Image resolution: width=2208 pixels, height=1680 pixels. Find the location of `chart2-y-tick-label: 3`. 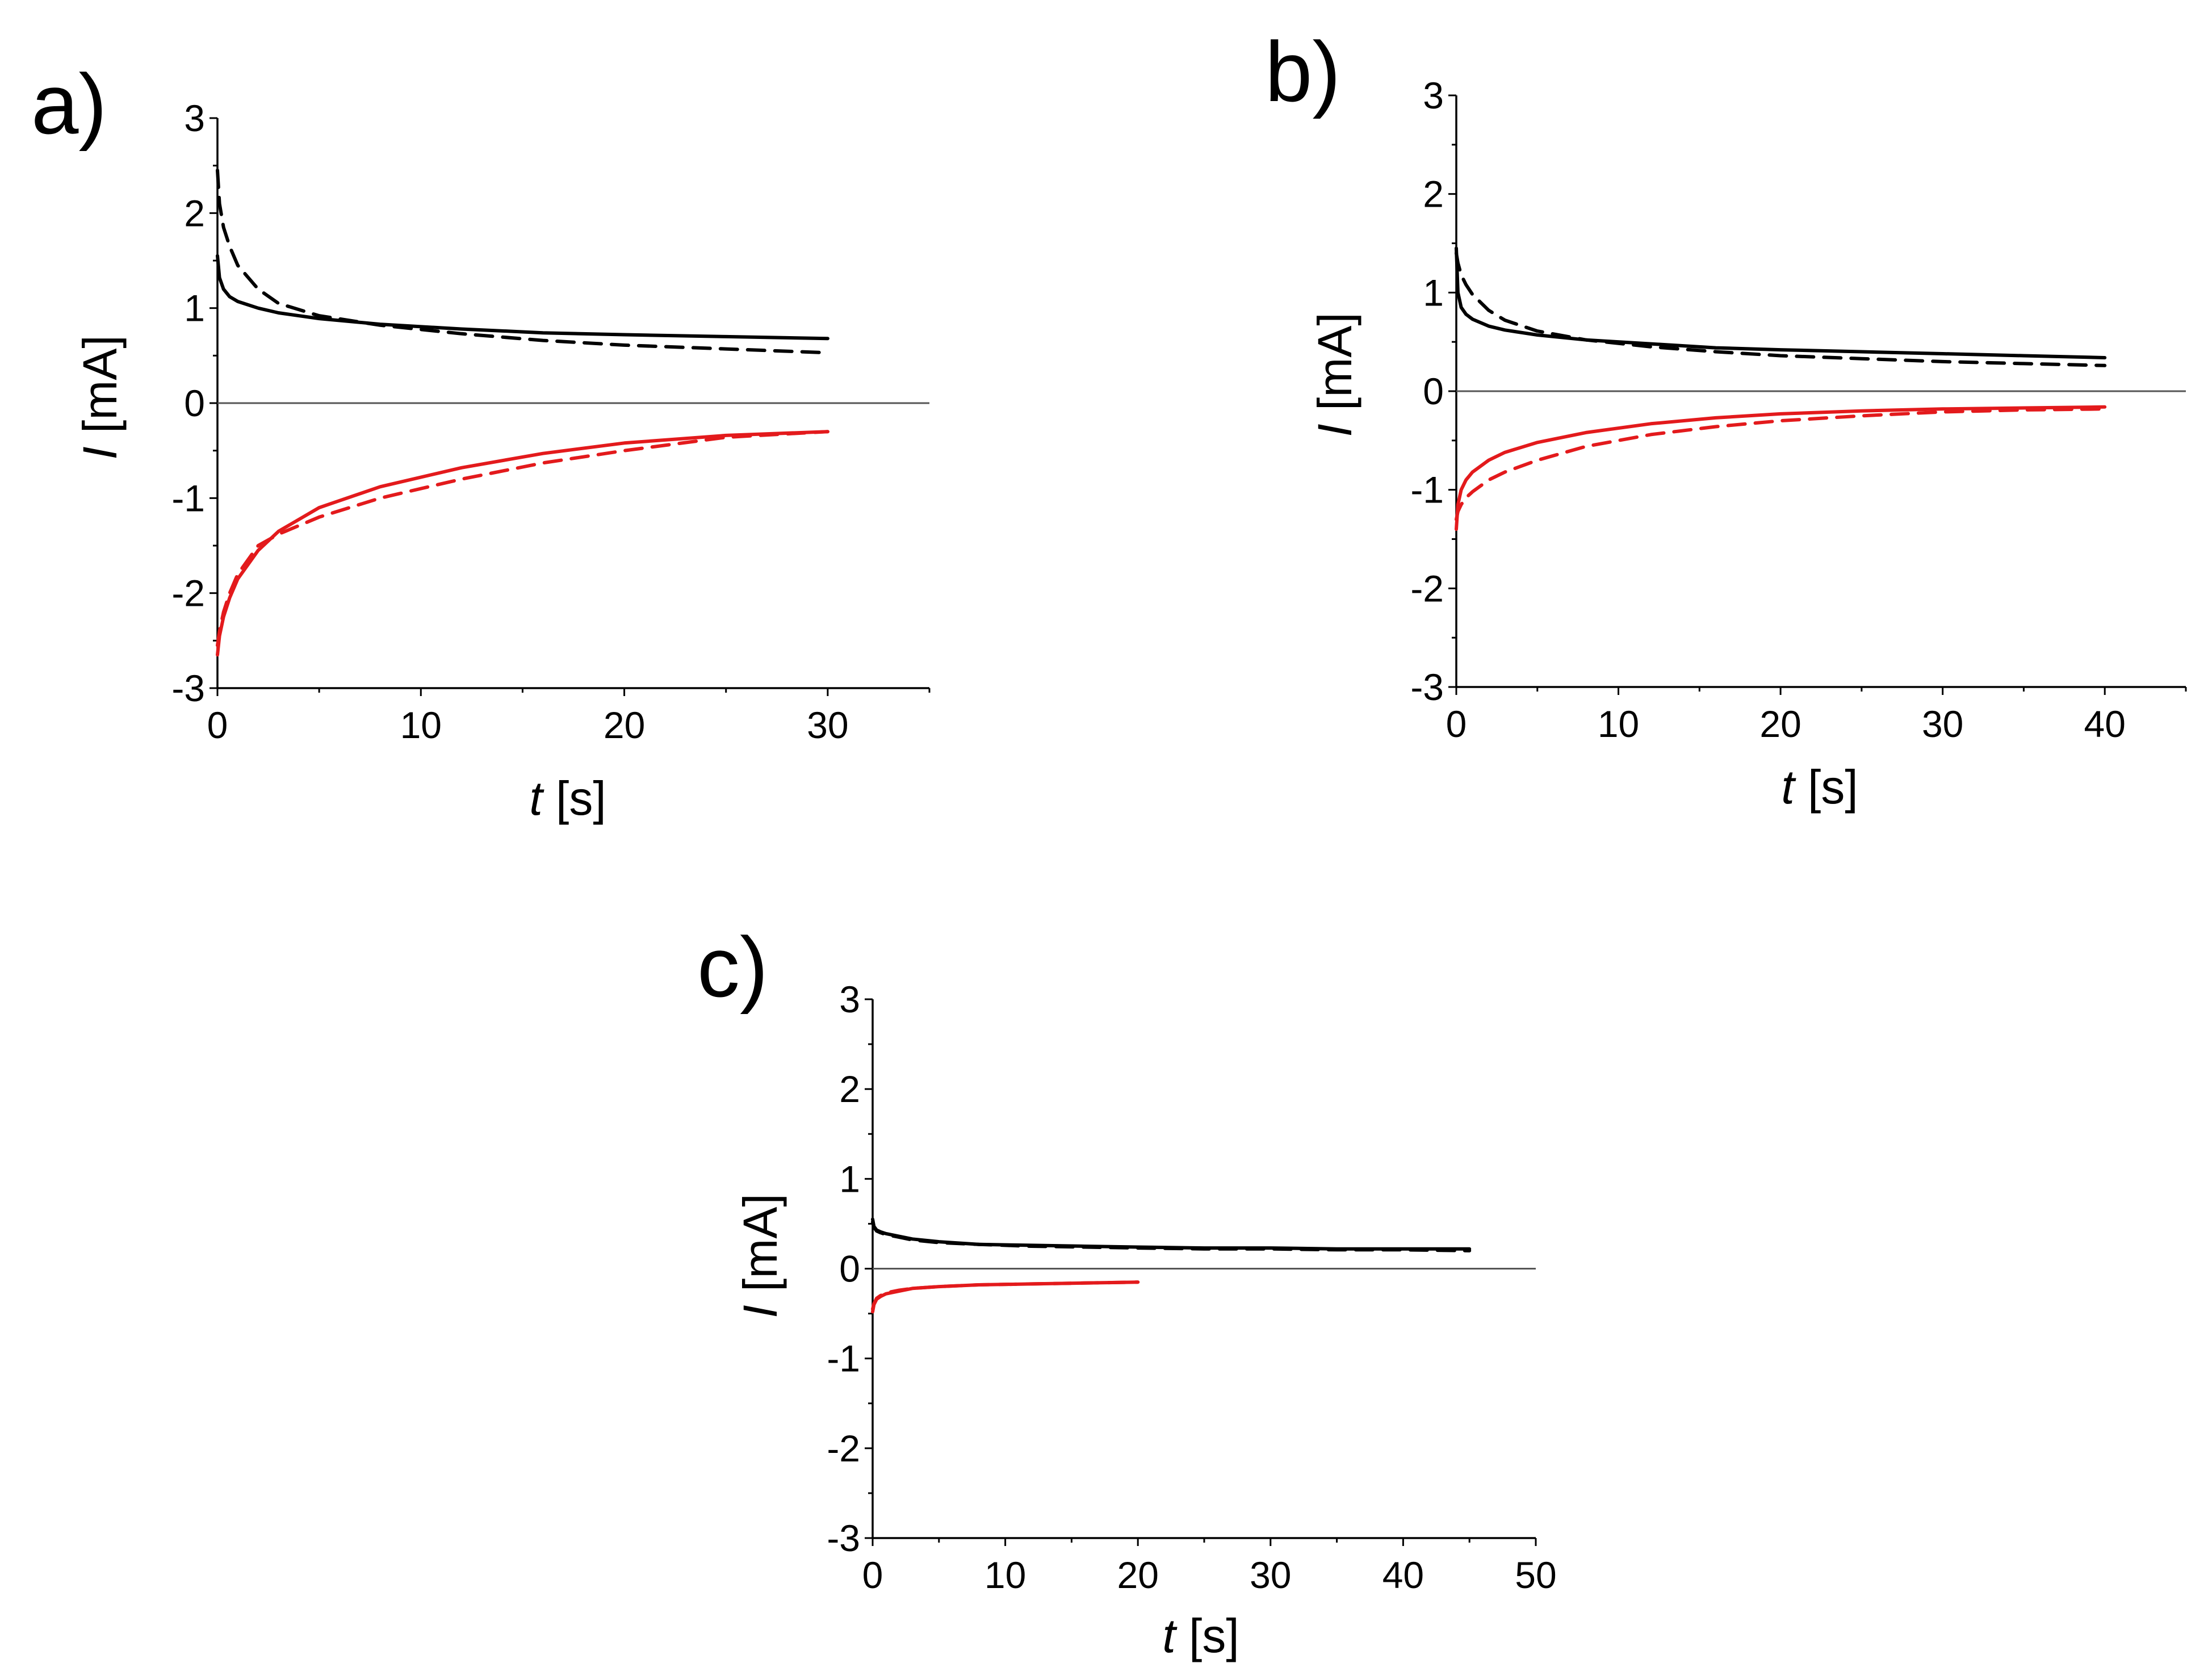

chart2-y-tick-label: 3 is located at coordinates (849, 999).